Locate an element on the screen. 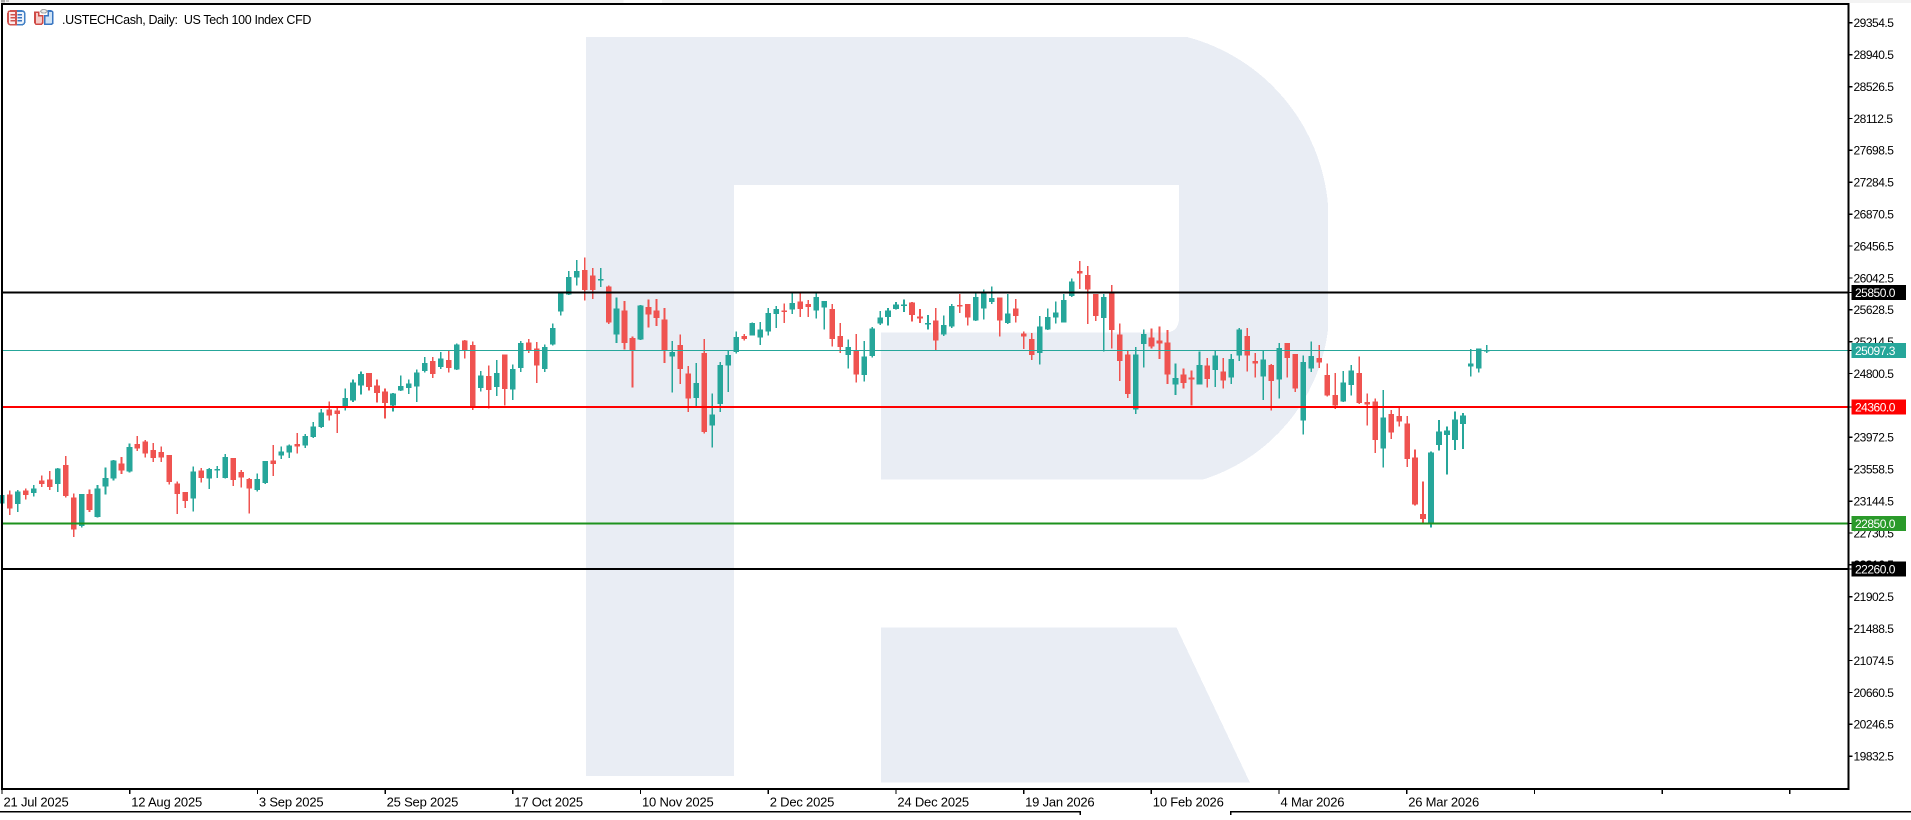 The height and width of the screenshot is (820, 1911). svg-text: 25097.3 is located at coordinates (1875, 351).